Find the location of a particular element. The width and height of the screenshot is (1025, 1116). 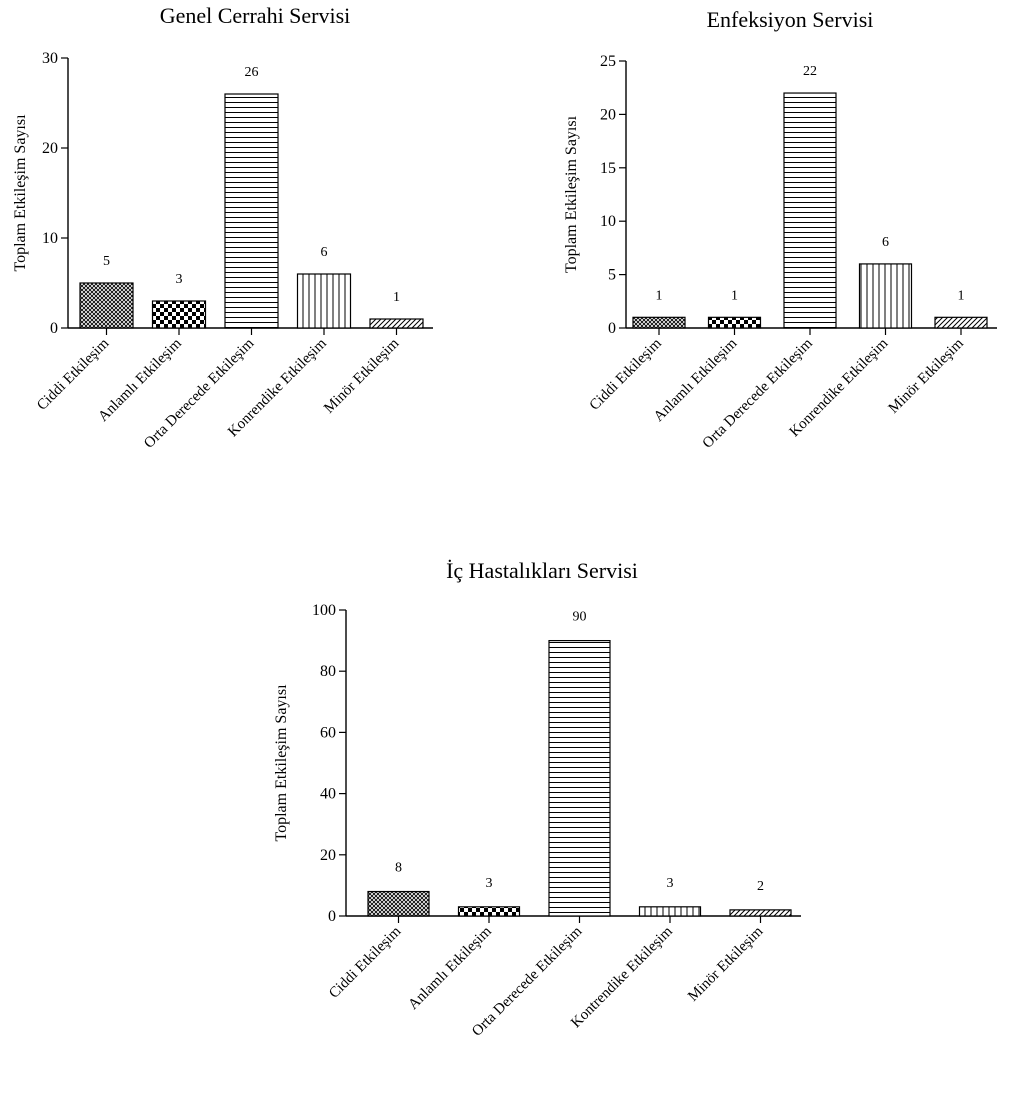

chart-title: Genel Cerrahi Servisi is located at coordinates (255, 15).